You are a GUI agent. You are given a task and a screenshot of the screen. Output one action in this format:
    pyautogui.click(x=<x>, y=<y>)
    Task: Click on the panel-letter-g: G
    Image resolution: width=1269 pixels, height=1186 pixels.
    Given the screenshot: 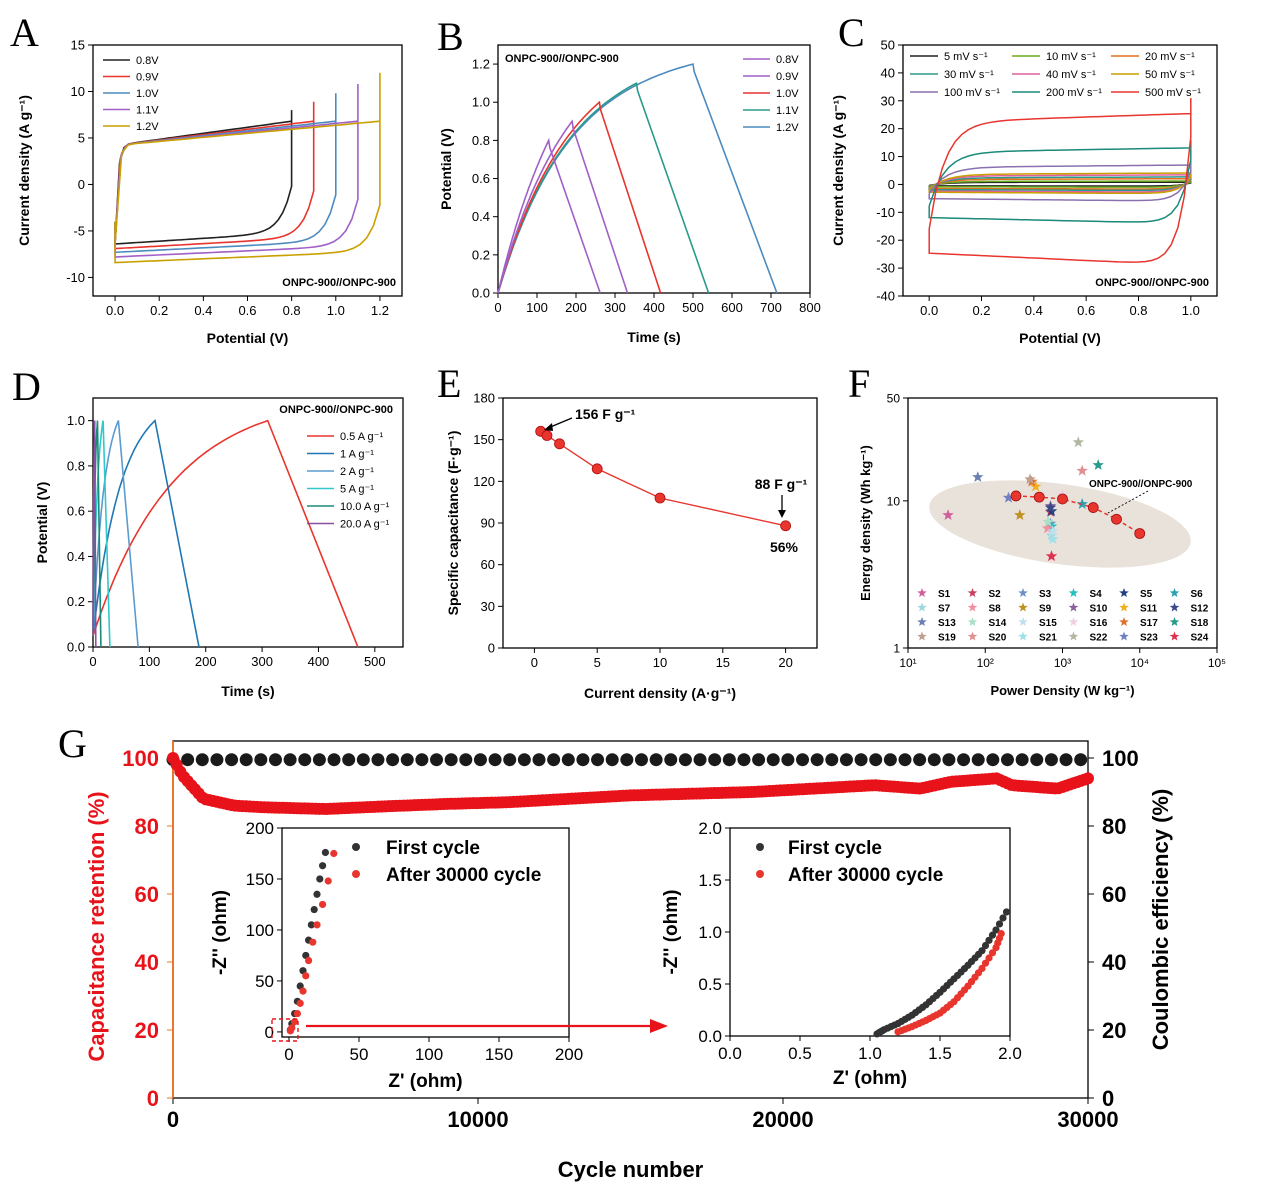 What is the action you would take?
    pyautogui.click(x=72, y=743)
    